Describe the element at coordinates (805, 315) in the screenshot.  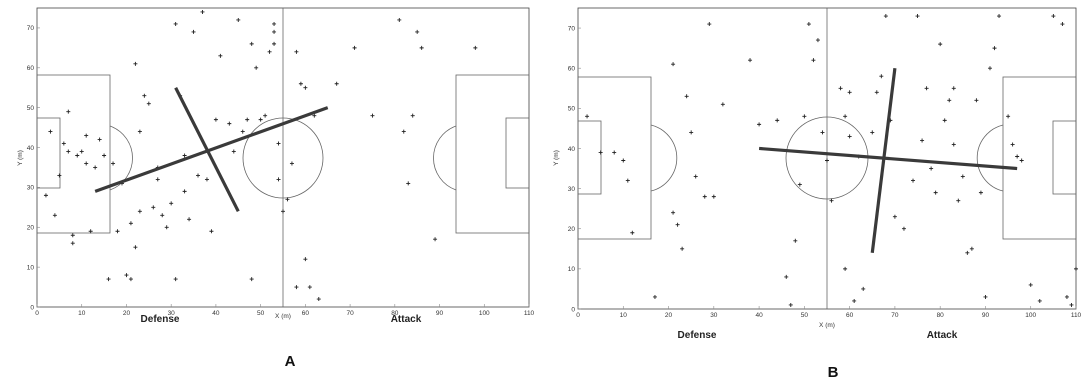
I see `x-tick-label: 50` at that location.